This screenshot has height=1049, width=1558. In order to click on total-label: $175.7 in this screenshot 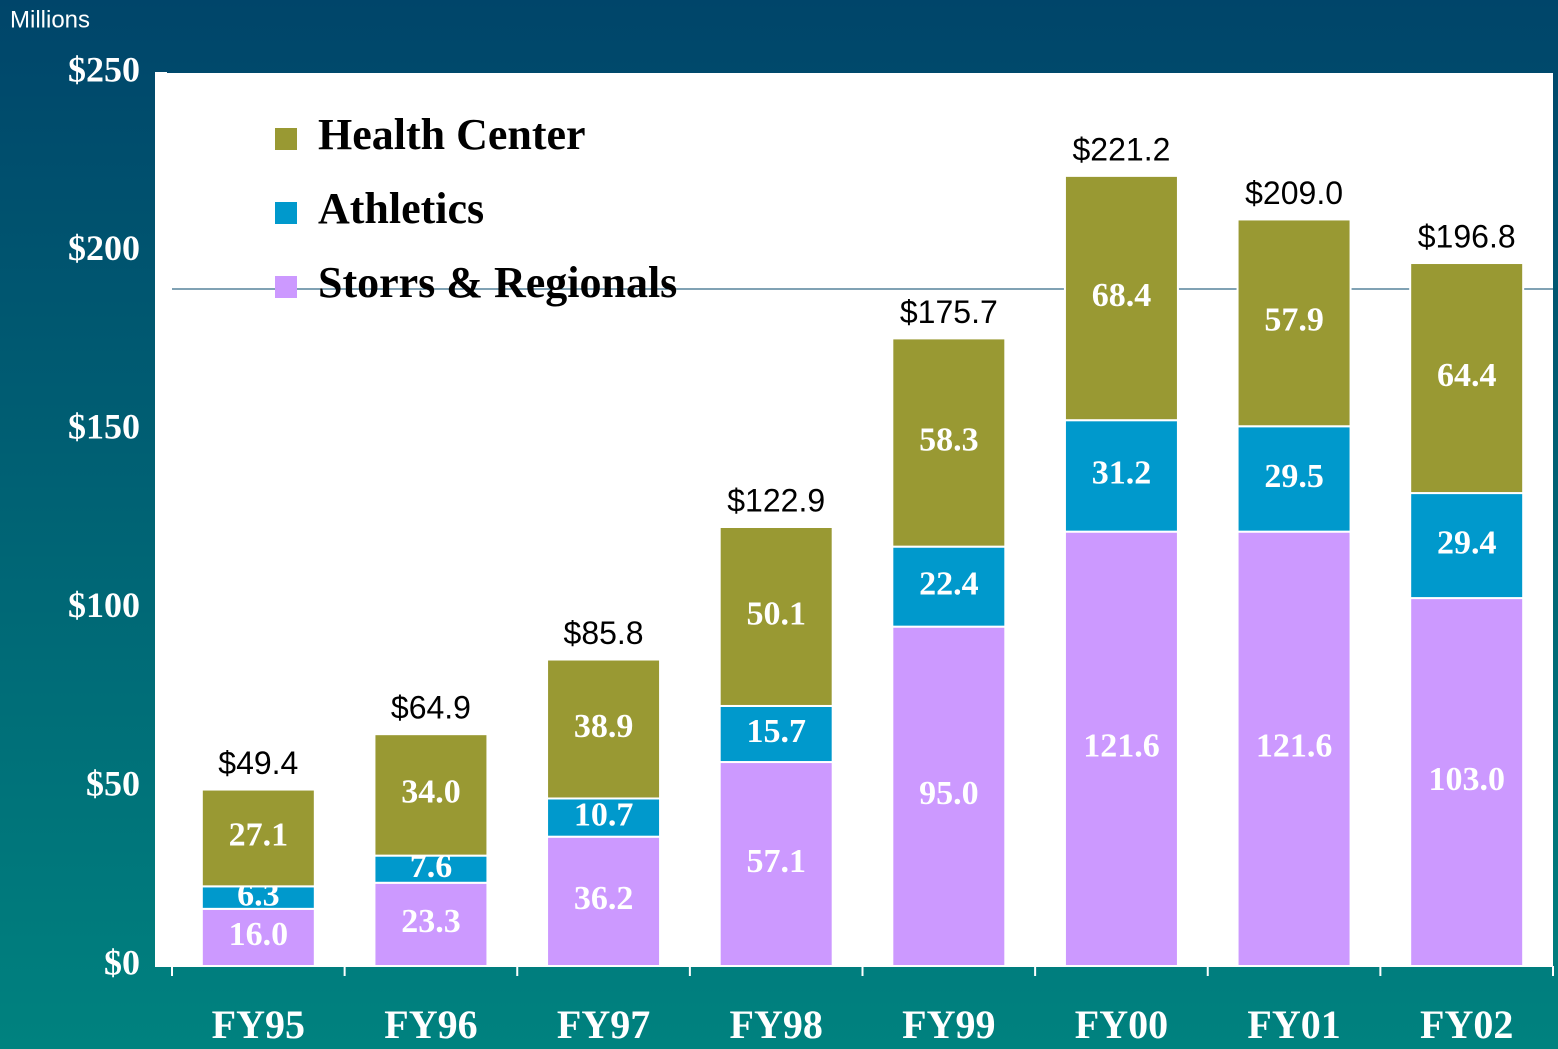, I will do `click(949, 312)`.